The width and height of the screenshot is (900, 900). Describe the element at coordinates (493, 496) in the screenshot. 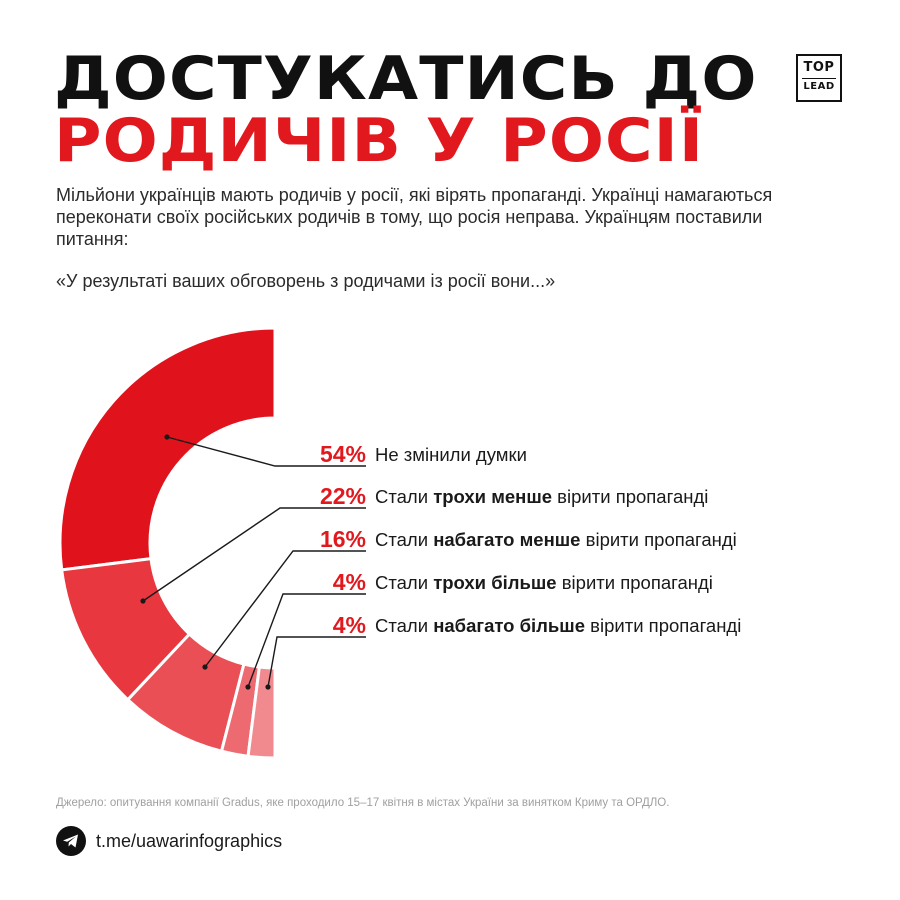

I see `legend-label-emphasis: трохи менше` at that location.